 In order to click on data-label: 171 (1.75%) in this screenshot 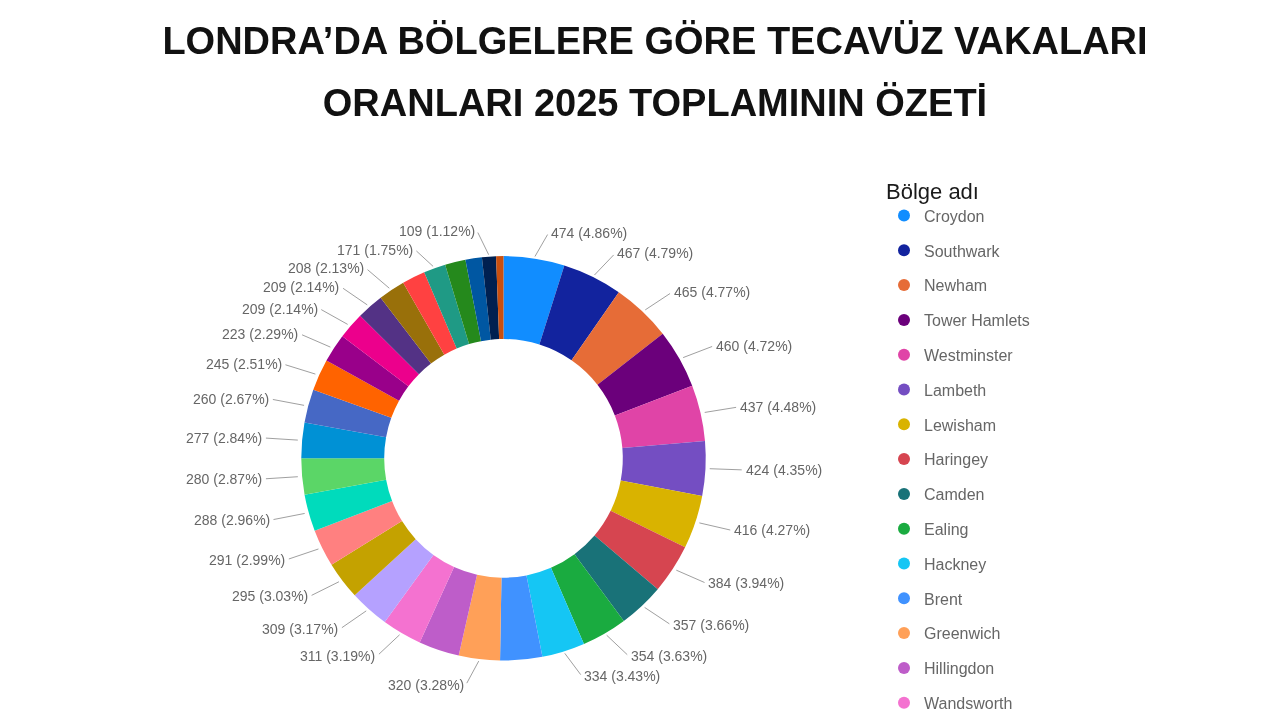, I will do `click(375, 250)`.